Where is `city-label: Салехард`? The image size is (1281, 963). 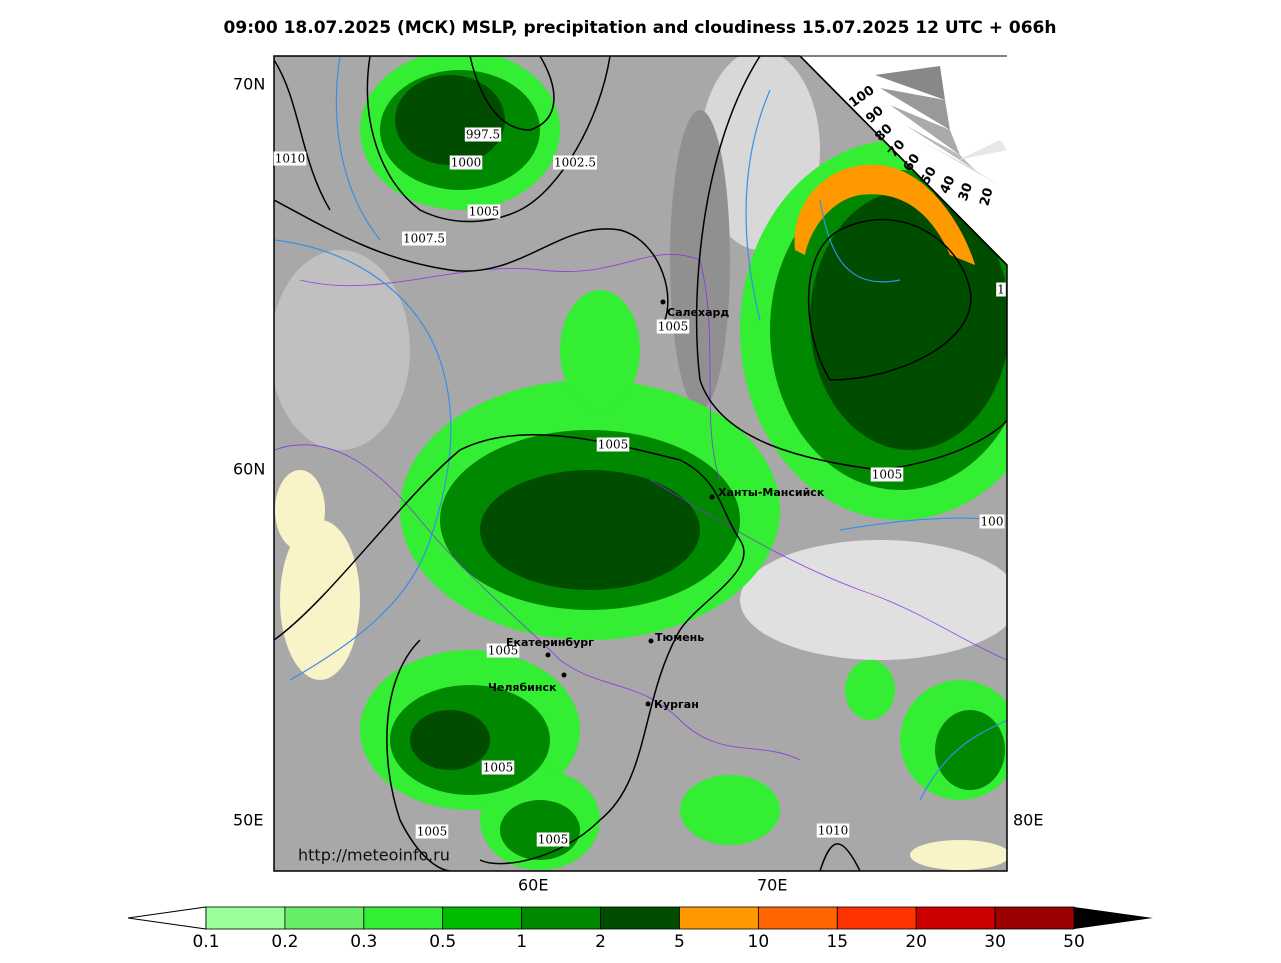 city-label: Салехард is located at coordinates (698, 312).